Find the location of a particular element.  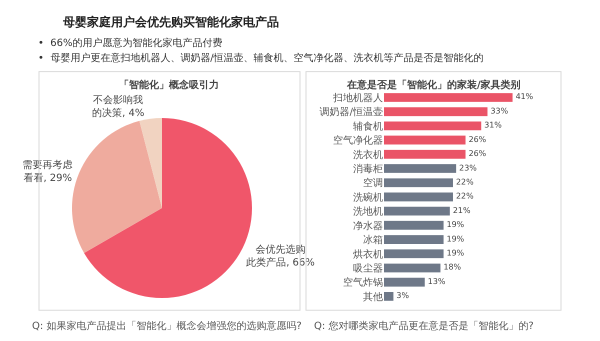

slice-label: 不会影响我的决策, 4% is located at coordinates (118, 106).